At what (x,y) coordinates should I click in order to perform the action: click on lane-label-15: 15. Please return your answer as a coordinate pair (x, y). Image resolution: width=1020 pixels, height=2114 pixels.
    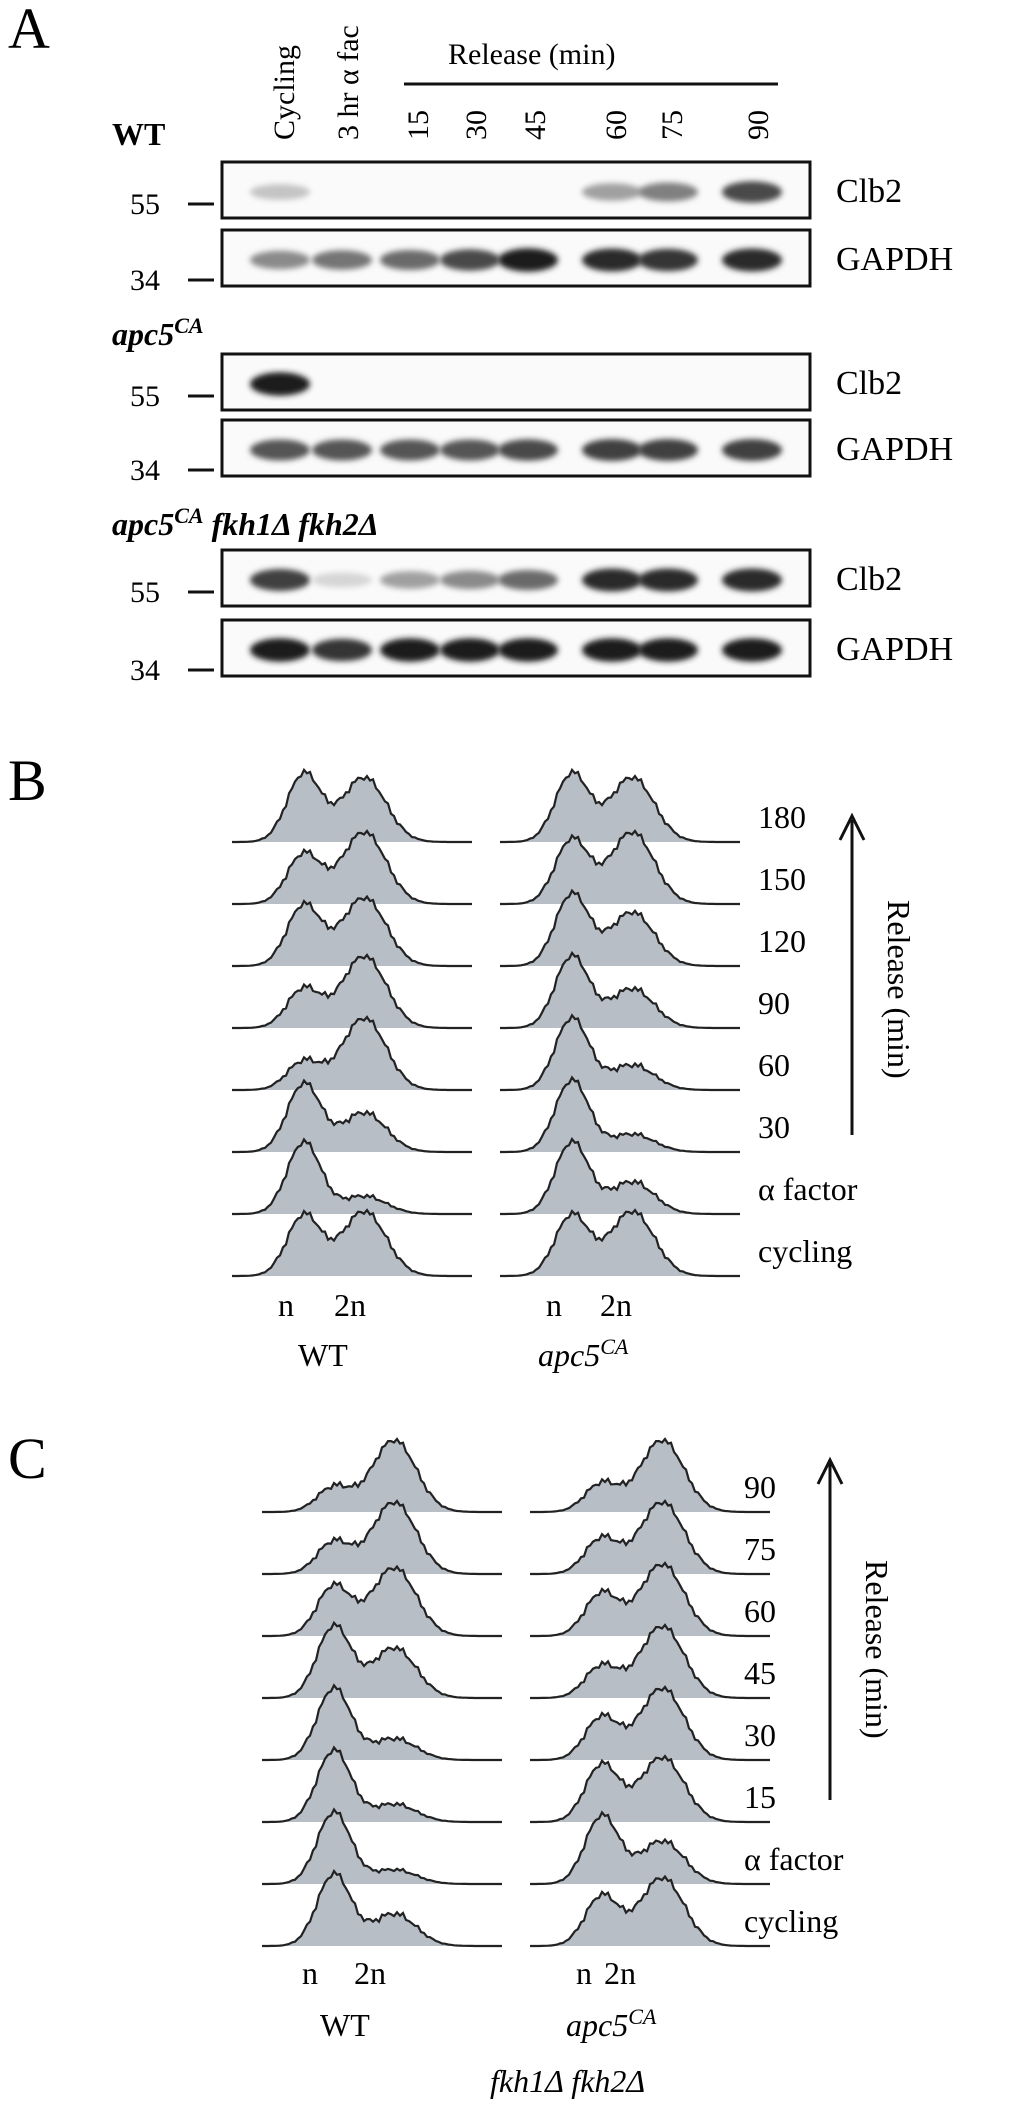
    Looking at the image, I should click on (418, 125).